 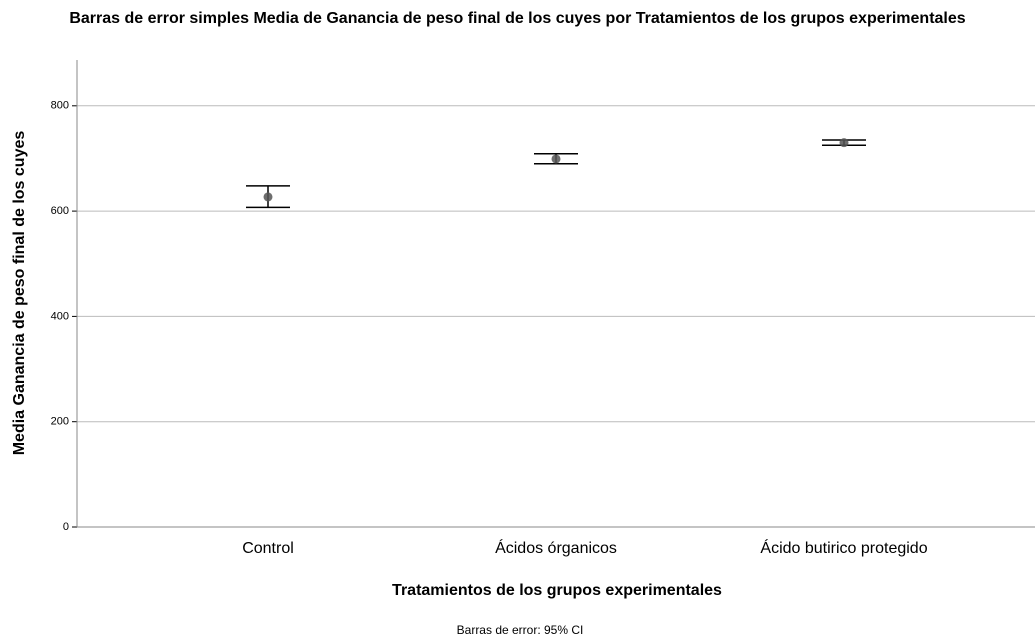 I want to click on x-tick-label: Ácido butirico protegido, so click(x=843, y=547).